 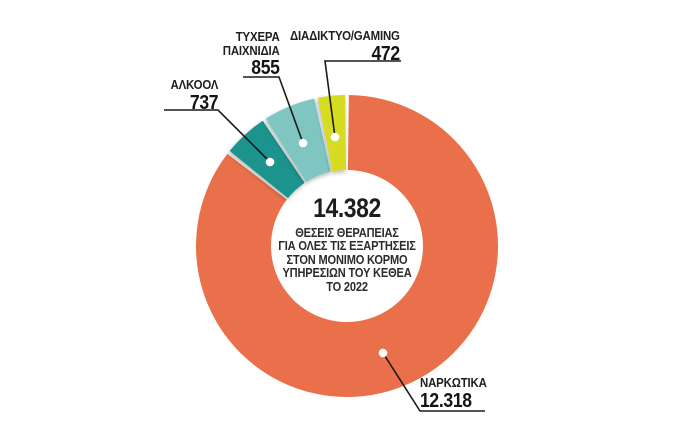 What do you see at coordinates (273, 110) in the screenshot?
I see `callout-line-tyxera-paixnidia` at bounding box center [273, 110].